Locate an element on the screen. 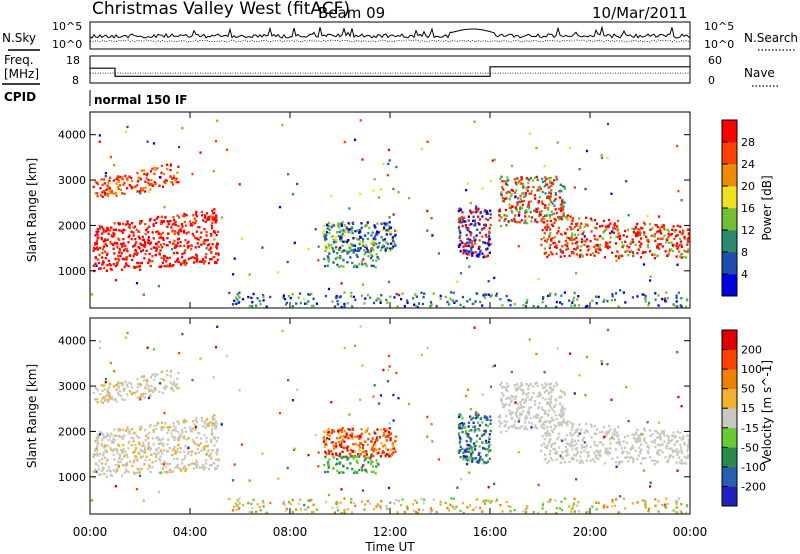  colorbar-segment is located at coordinates (729, 457).